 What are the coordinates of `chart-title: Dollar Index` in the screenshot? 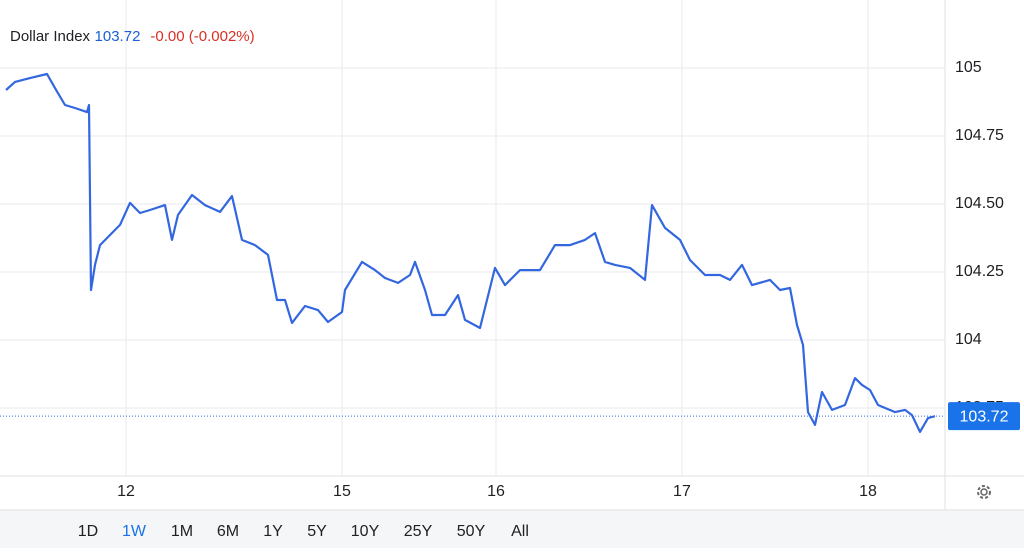 It's located at (50, 36).